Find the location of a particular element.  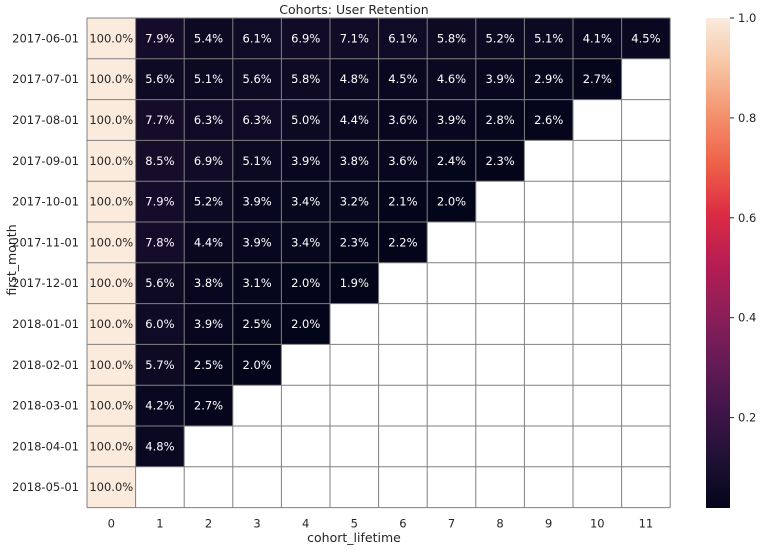

cell-value-label: 5.7% is located at coordinates (159, 365).